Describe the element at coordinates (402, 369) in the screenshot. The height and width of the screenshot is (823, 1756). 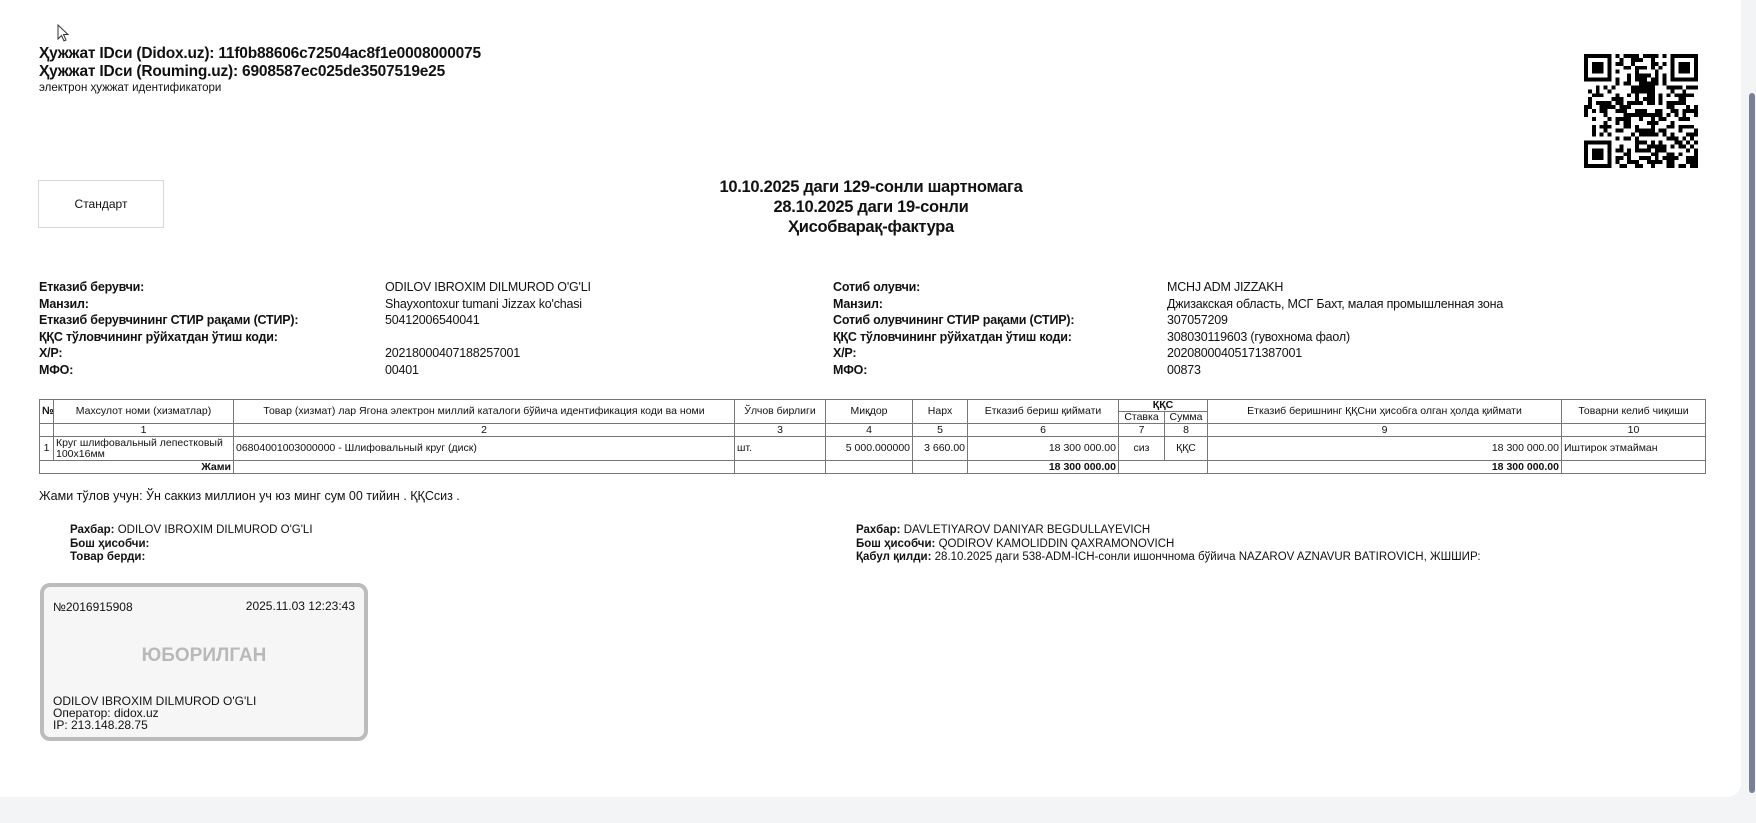
I see `seller-value: 00401` at that location.